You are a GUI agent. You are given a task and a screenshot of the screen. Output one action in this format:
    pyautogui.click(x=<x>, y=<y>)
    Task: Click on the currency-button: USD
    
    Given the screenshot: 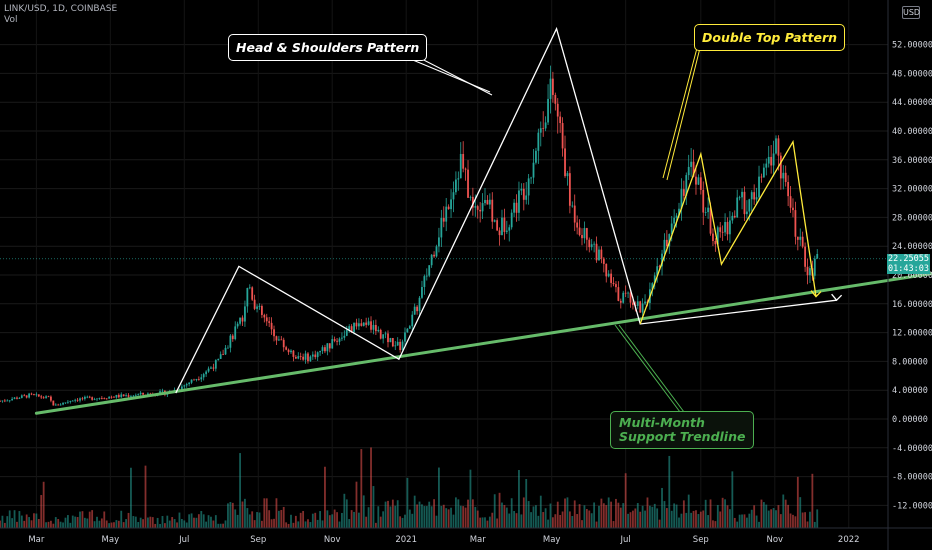 What is the action you would take?
    pyautogui.click(x=911, y=12)
    